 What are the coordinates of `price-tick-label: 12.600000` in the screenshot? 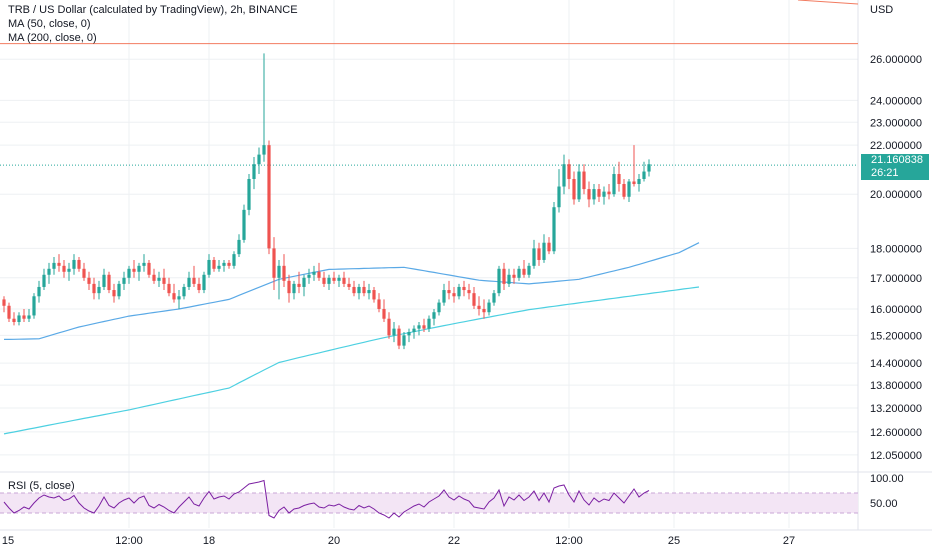 It's located at (896, 433).